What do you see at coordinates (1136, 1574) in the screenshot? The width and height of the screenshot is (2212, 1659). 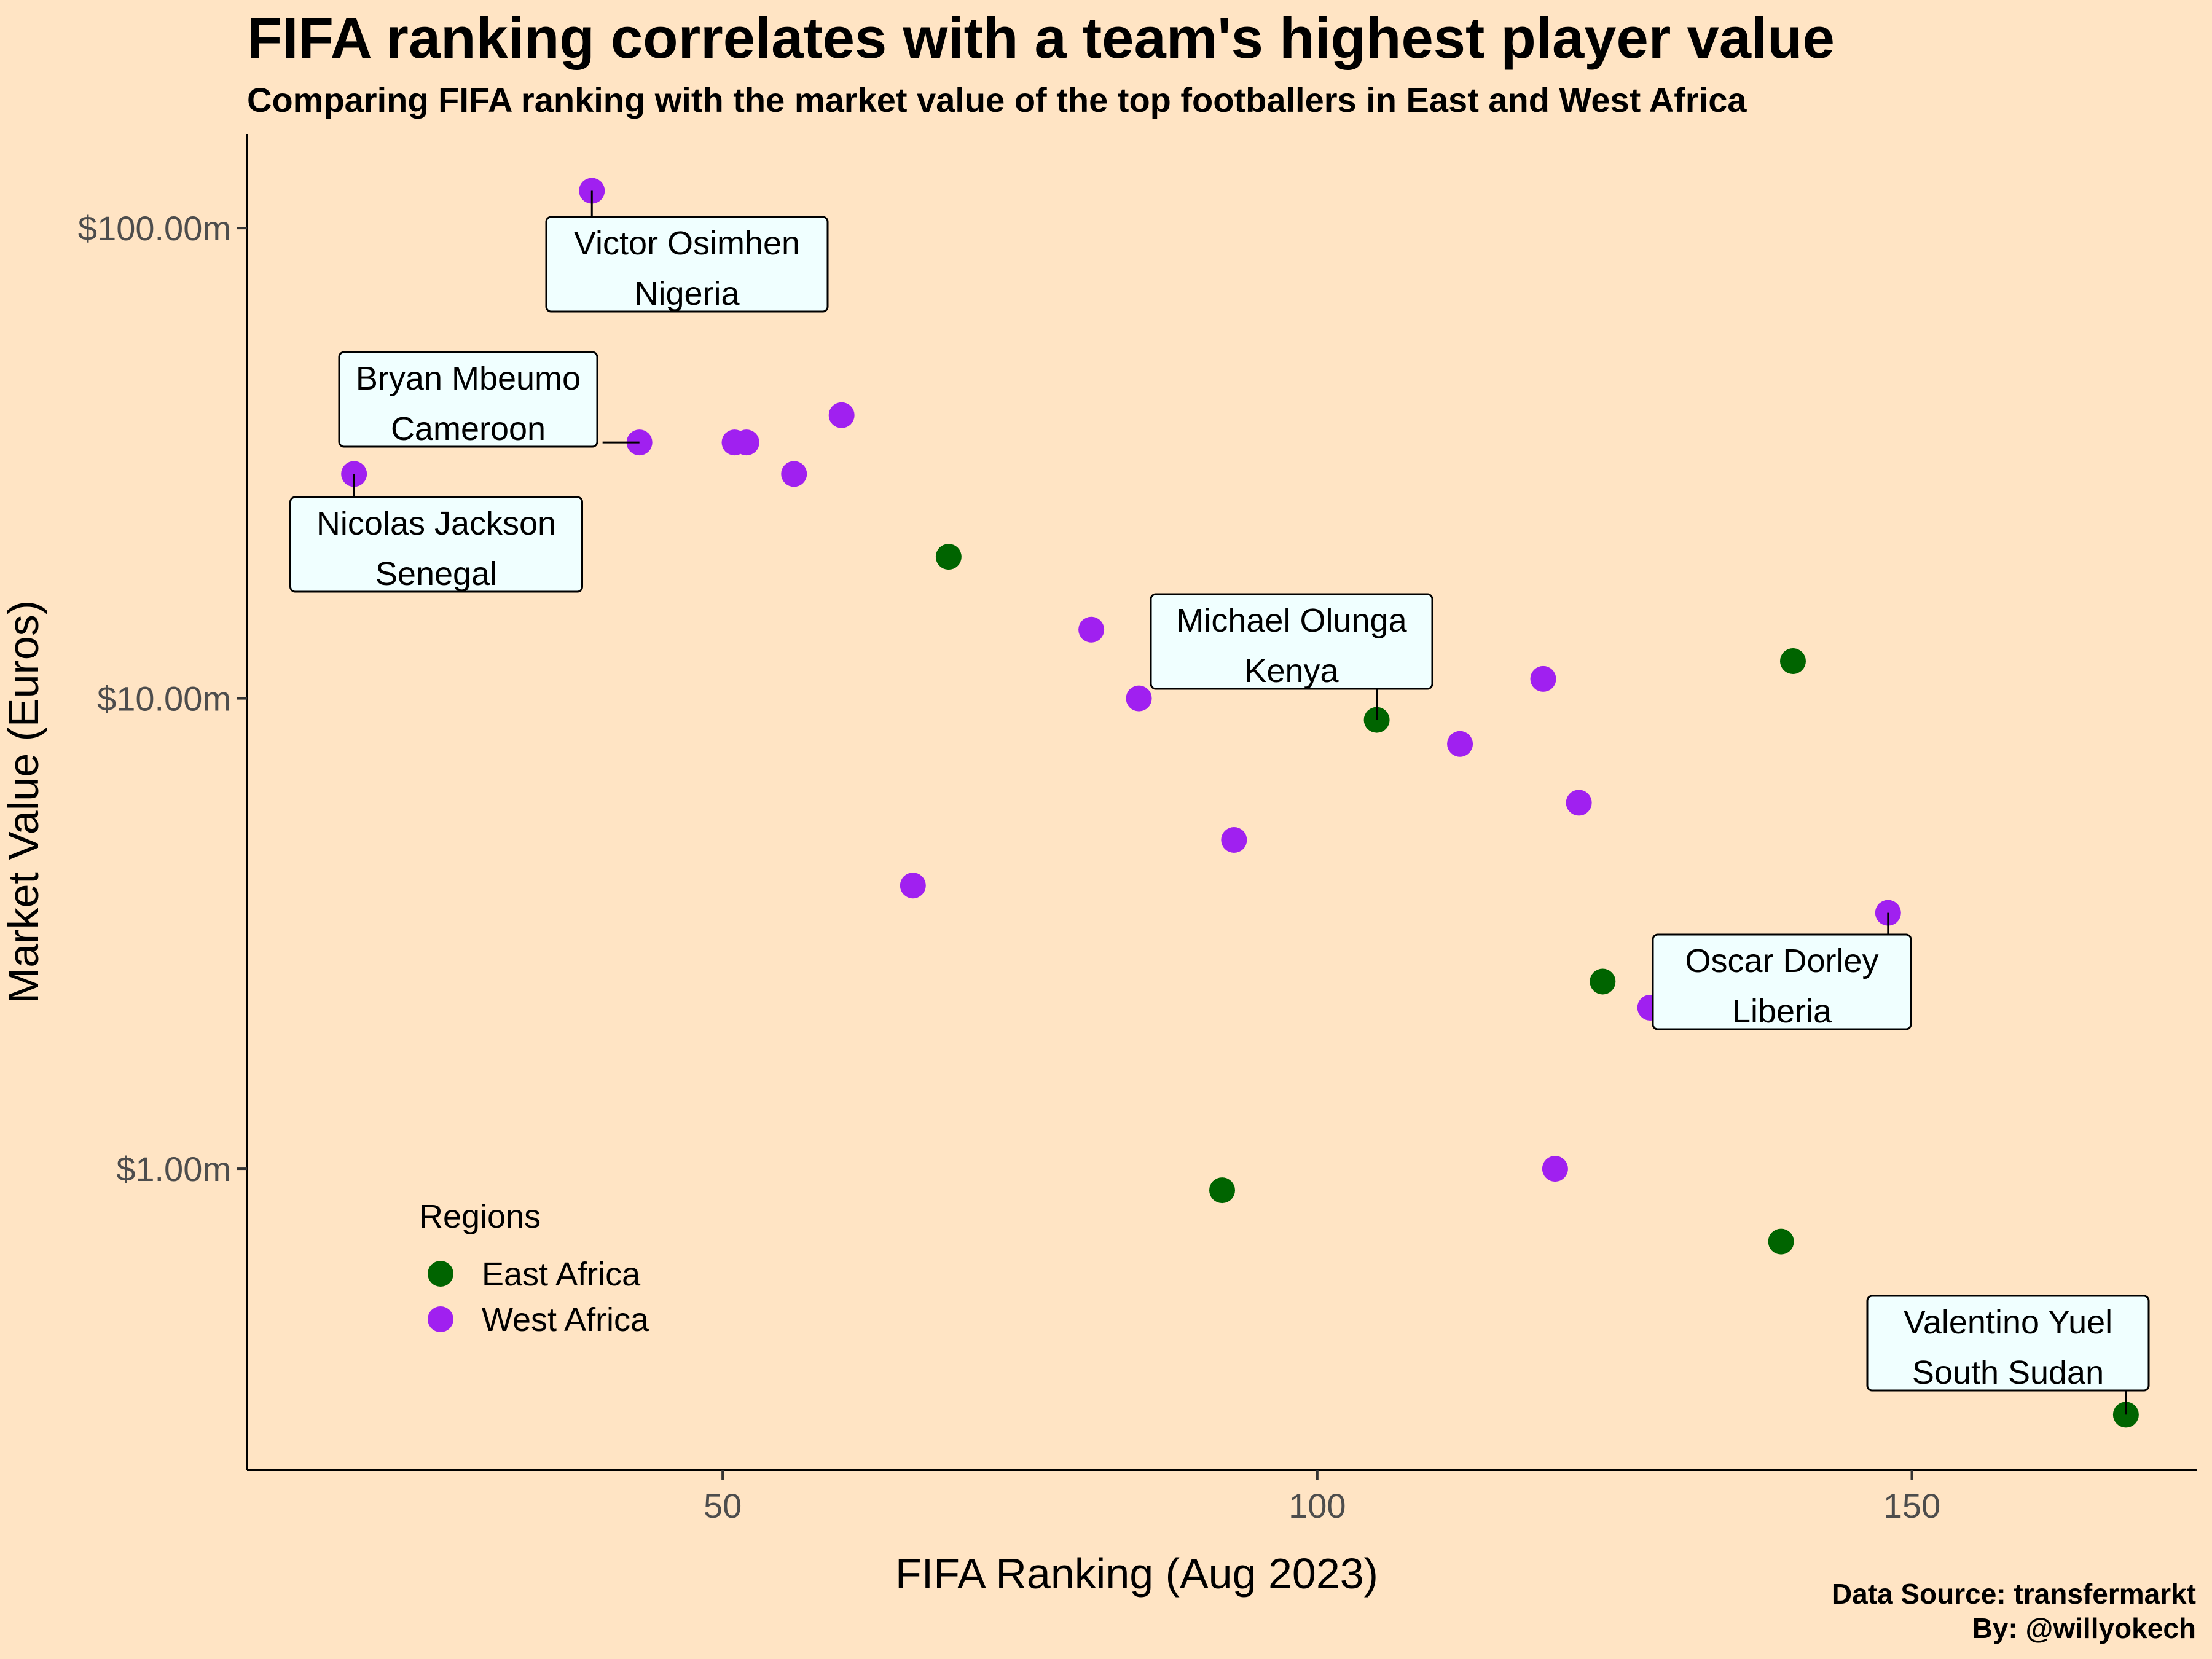 I see `x-axis-title: FIFA Ranking (Aug 2023)` at bounding box center [1136, 1574].